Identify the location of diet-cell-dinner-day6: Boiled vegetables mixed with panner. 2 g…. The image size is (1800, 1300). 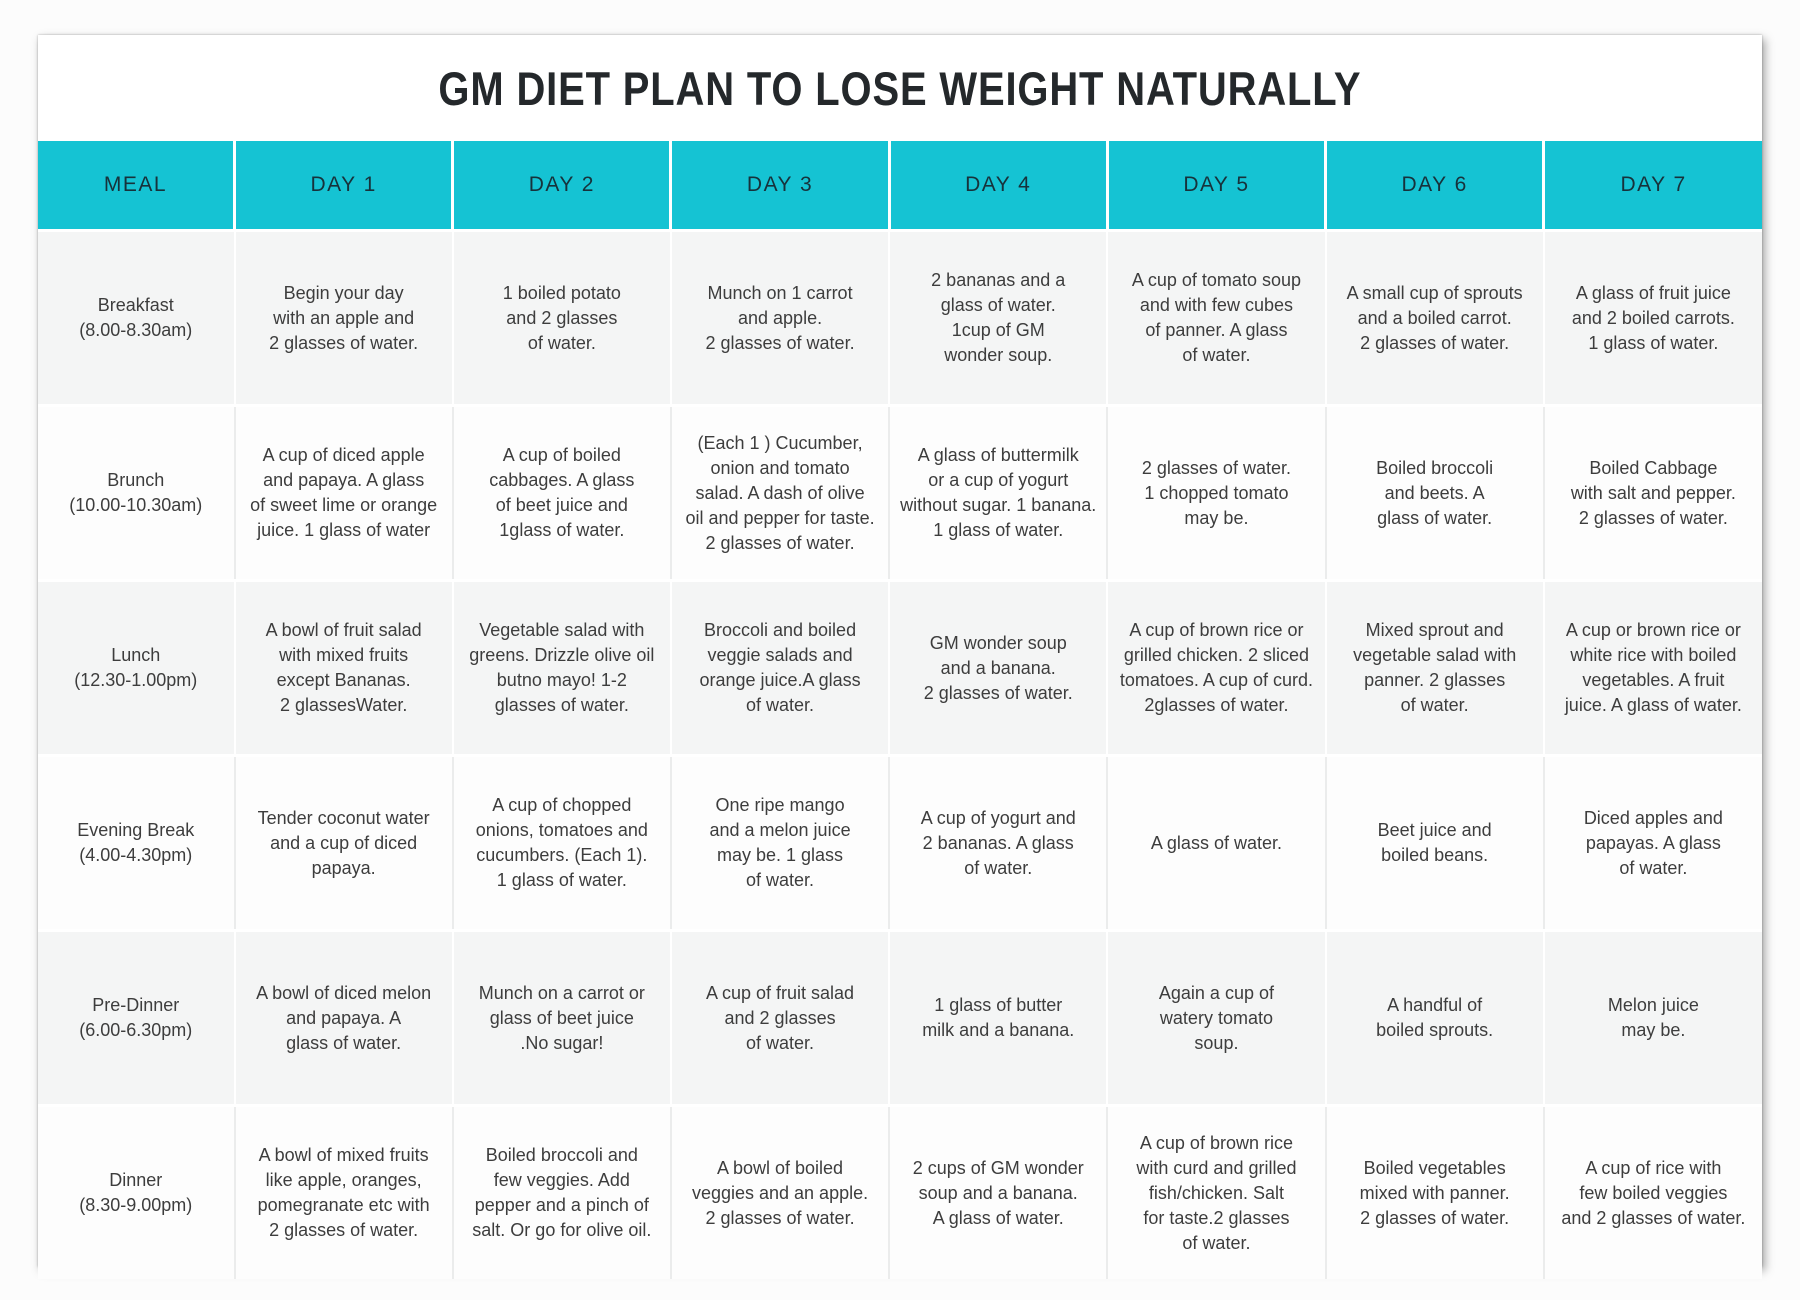
(1434, 1191).